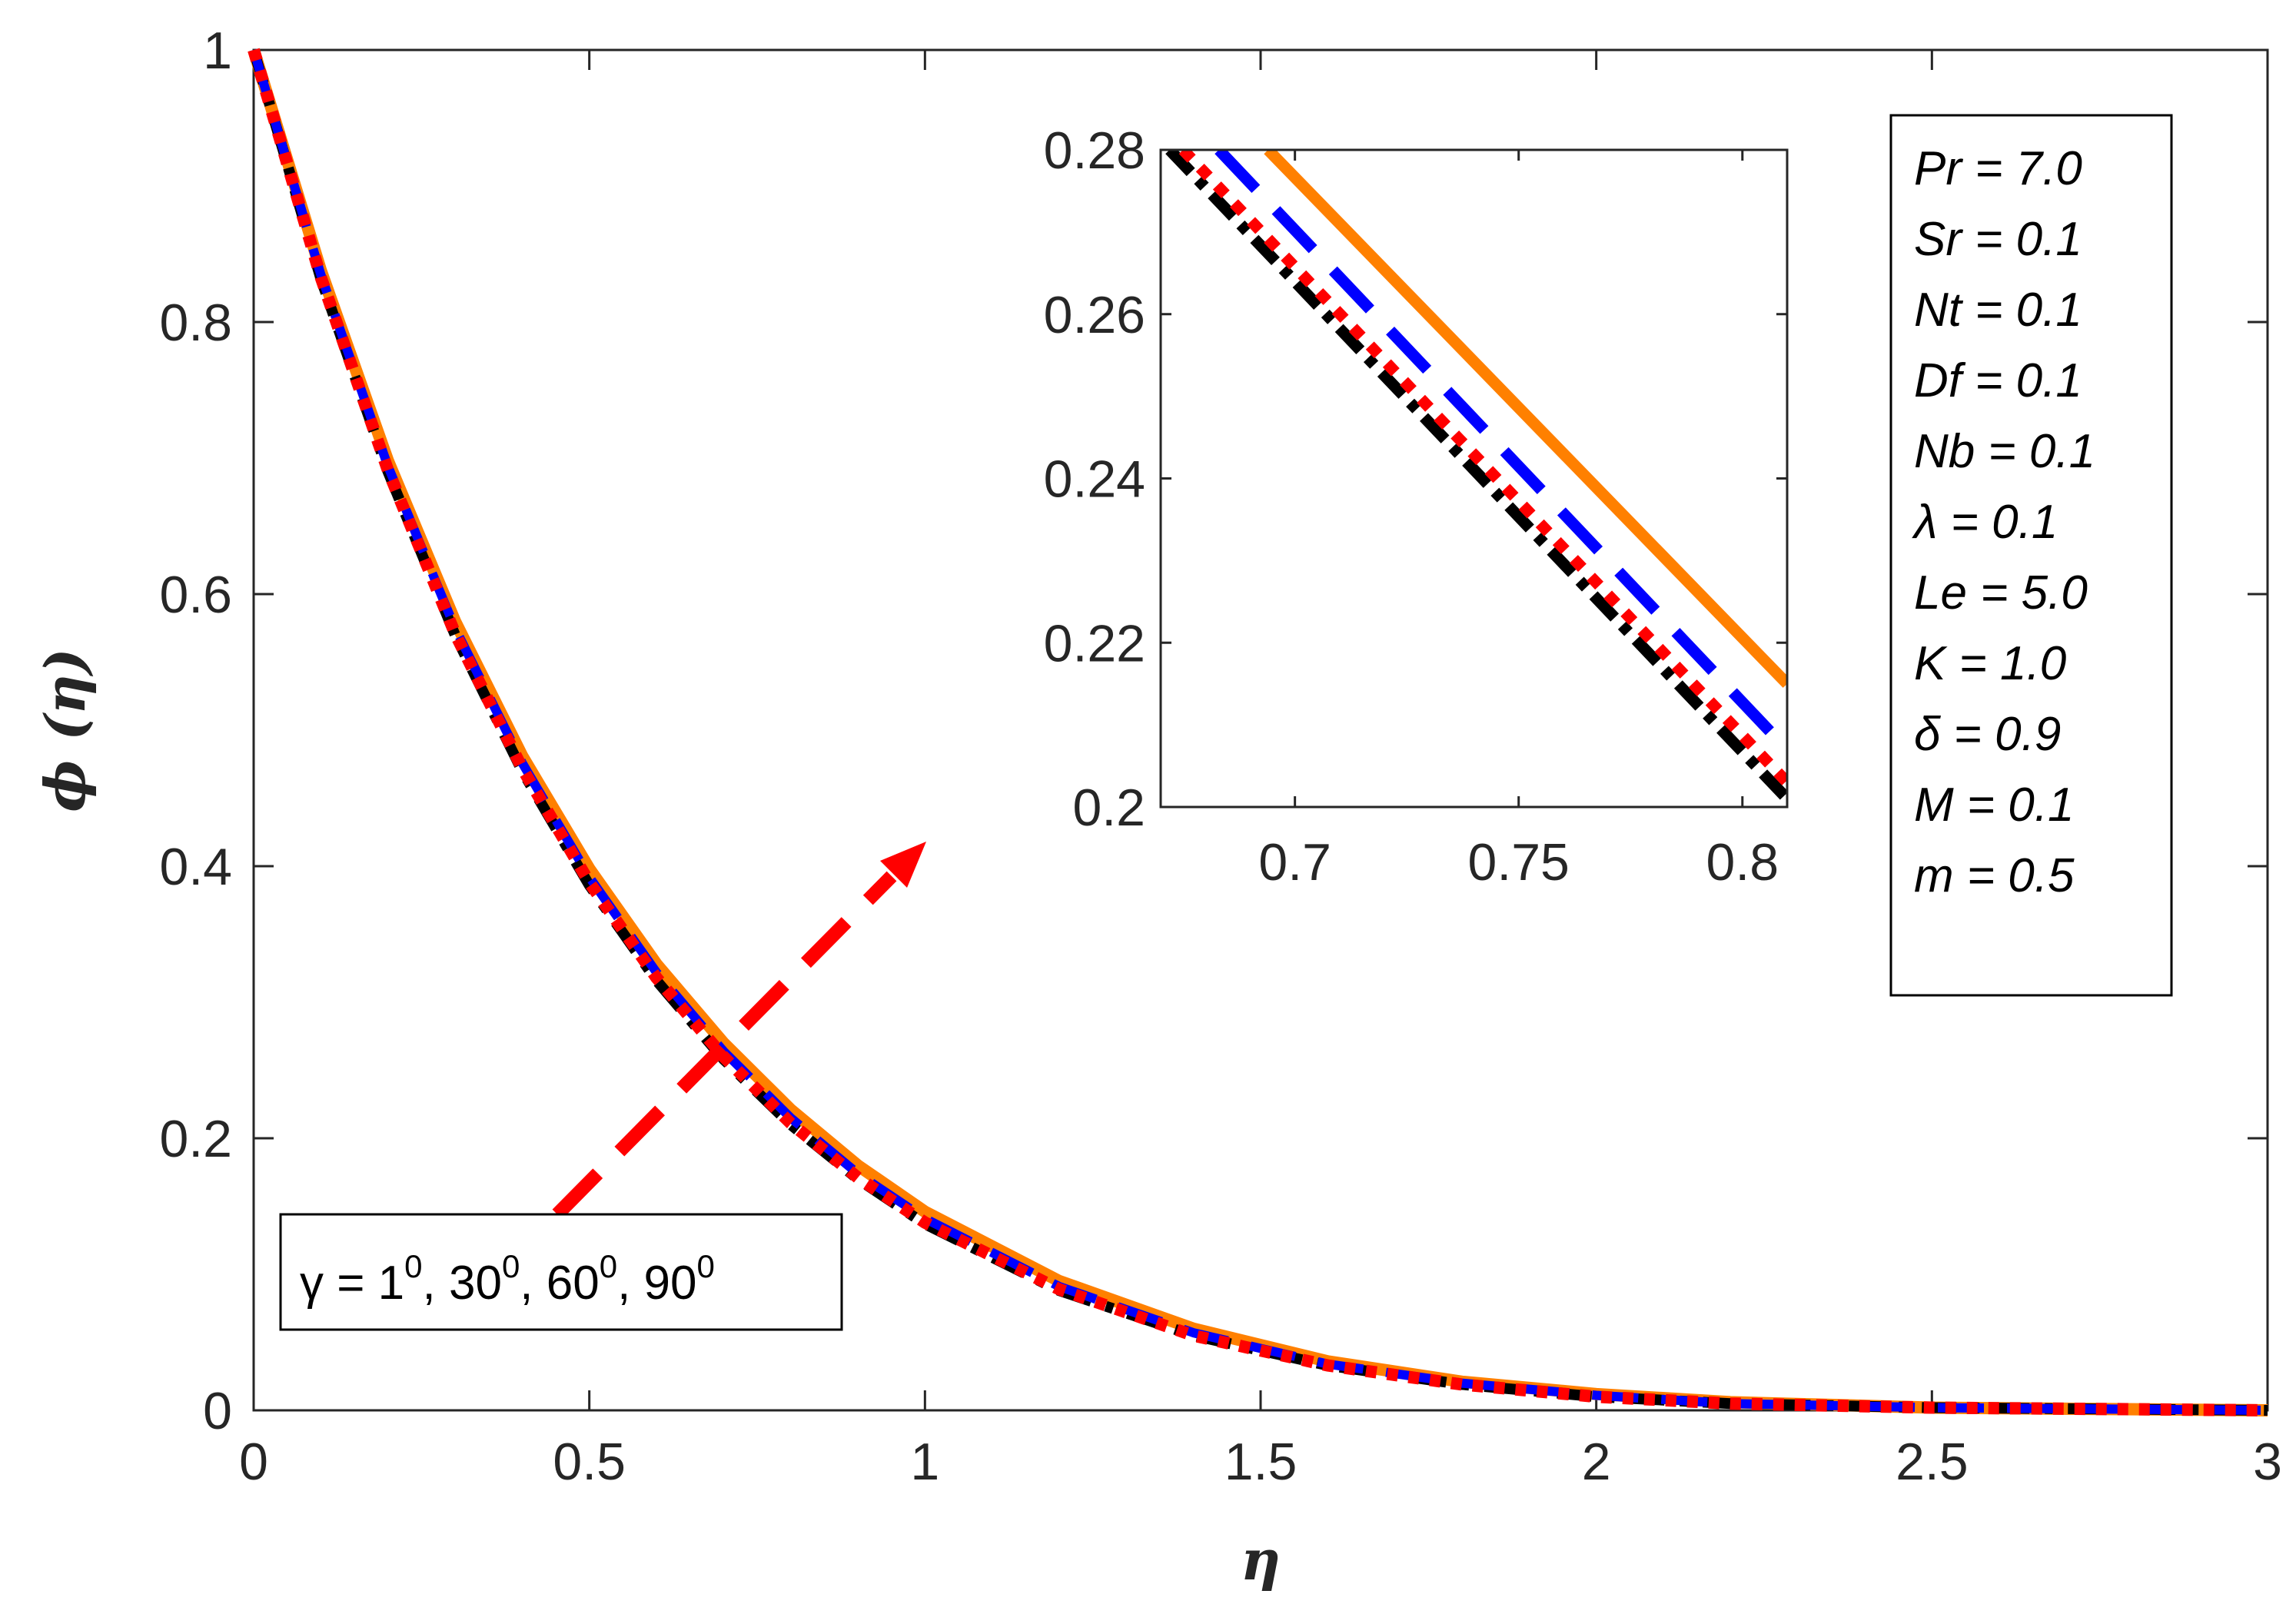 This screenshot has height=1614, width=2296. I want to click on gamma-value-1: 1, so click(391, 1283).